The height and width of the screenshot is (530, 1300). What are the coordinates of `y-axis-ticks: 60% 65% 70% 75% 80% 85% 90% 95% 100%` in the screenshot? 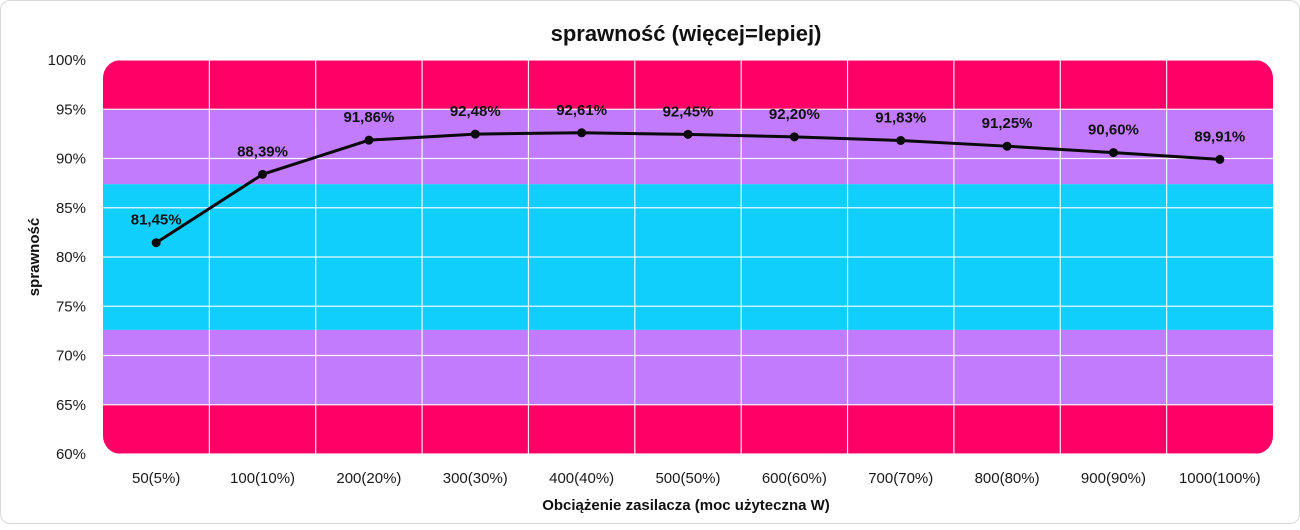 It's located at (67, 257).